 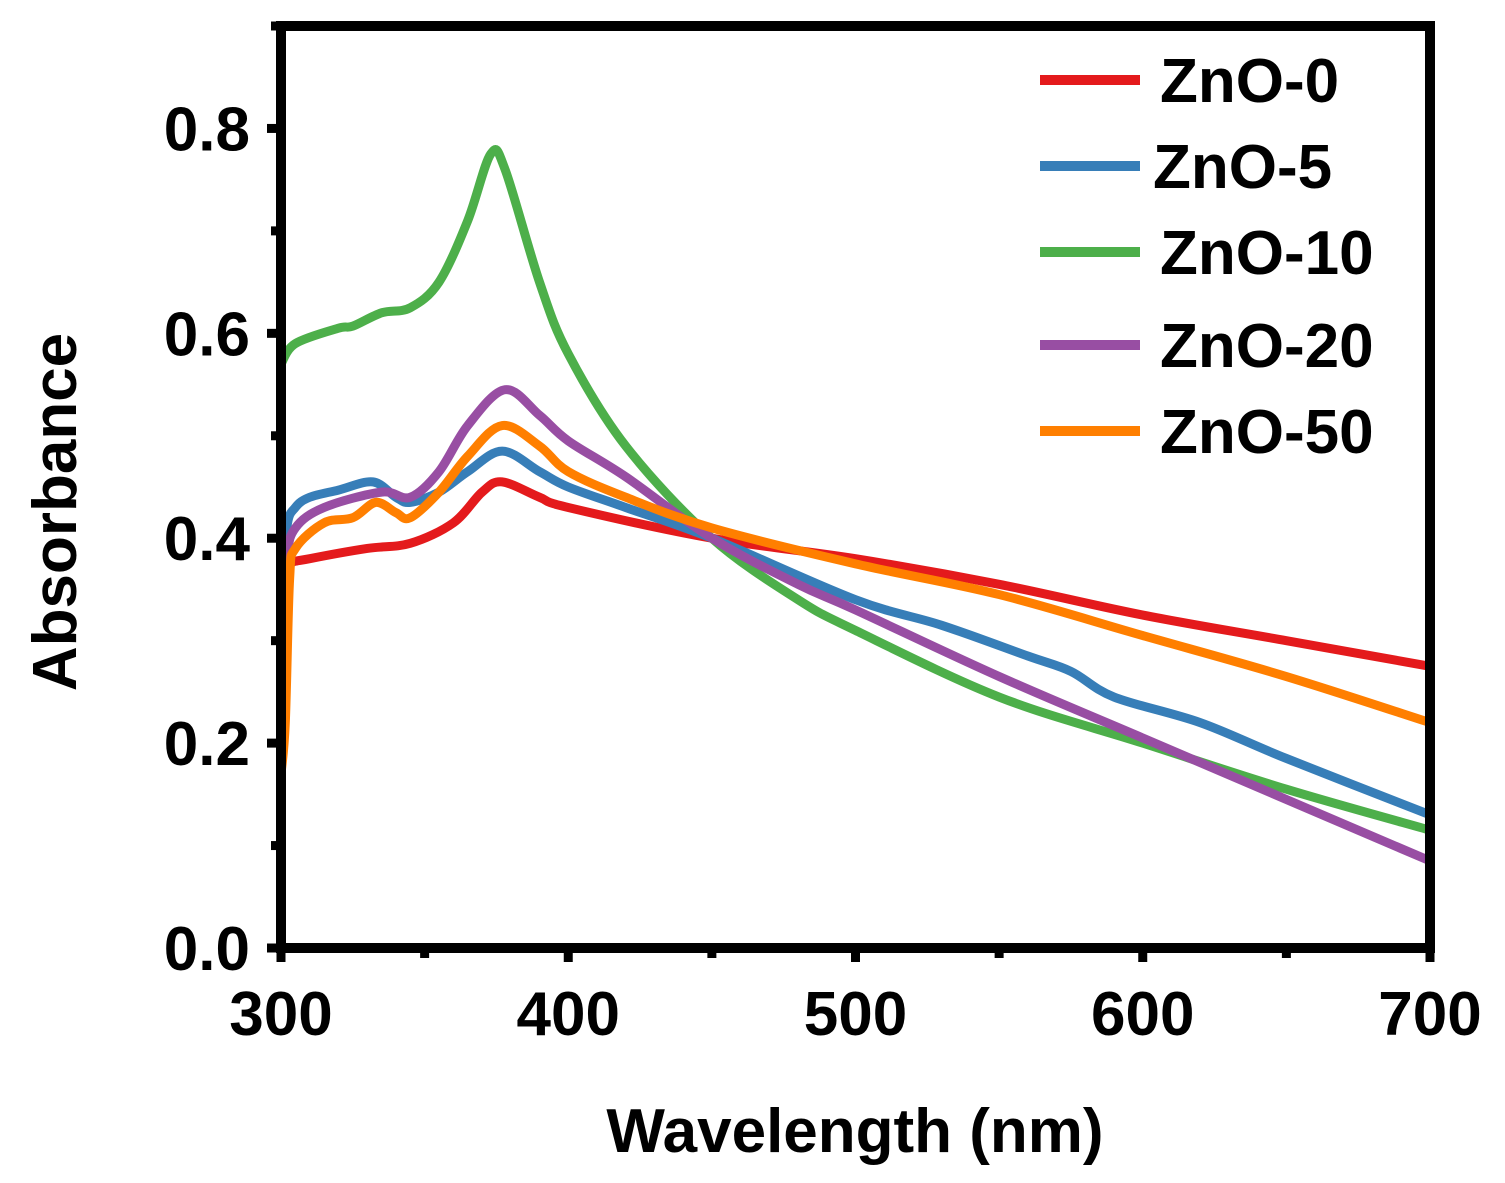 What do you see at coordinates (1249, 81) in the screenshot?
I see `legend-label: ZnO-0` at bounding box center [1249, 81].